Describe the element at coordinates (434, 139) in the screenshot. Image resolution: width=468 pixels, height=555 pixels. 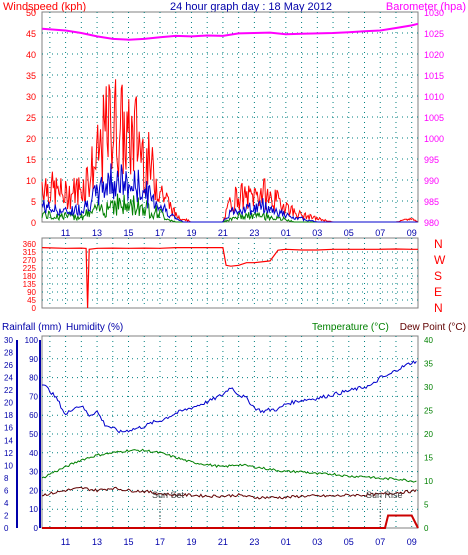
I see `barometer-tick-label: 1000` at that location.